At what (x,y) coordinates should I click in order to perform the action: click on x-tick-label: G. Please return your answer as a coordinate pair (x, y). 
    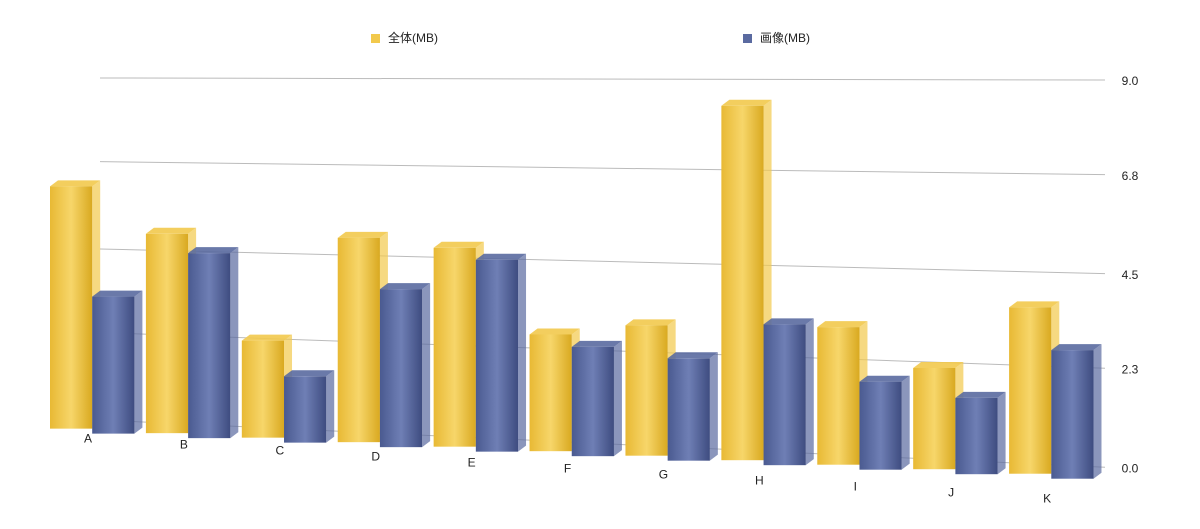
    Looking at the image, I should click on (663, 475).